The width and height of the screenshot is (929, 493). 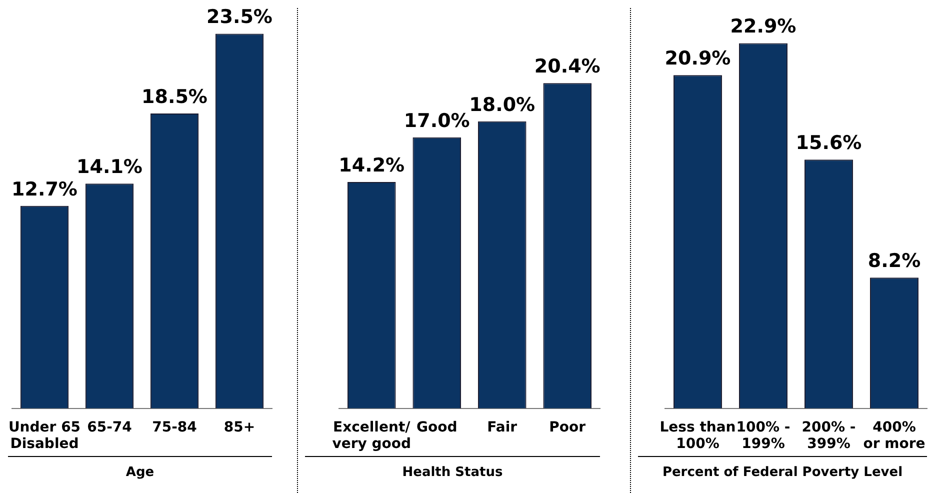 I want to click on x-axis-title: Age, so click(x=140, y=468).